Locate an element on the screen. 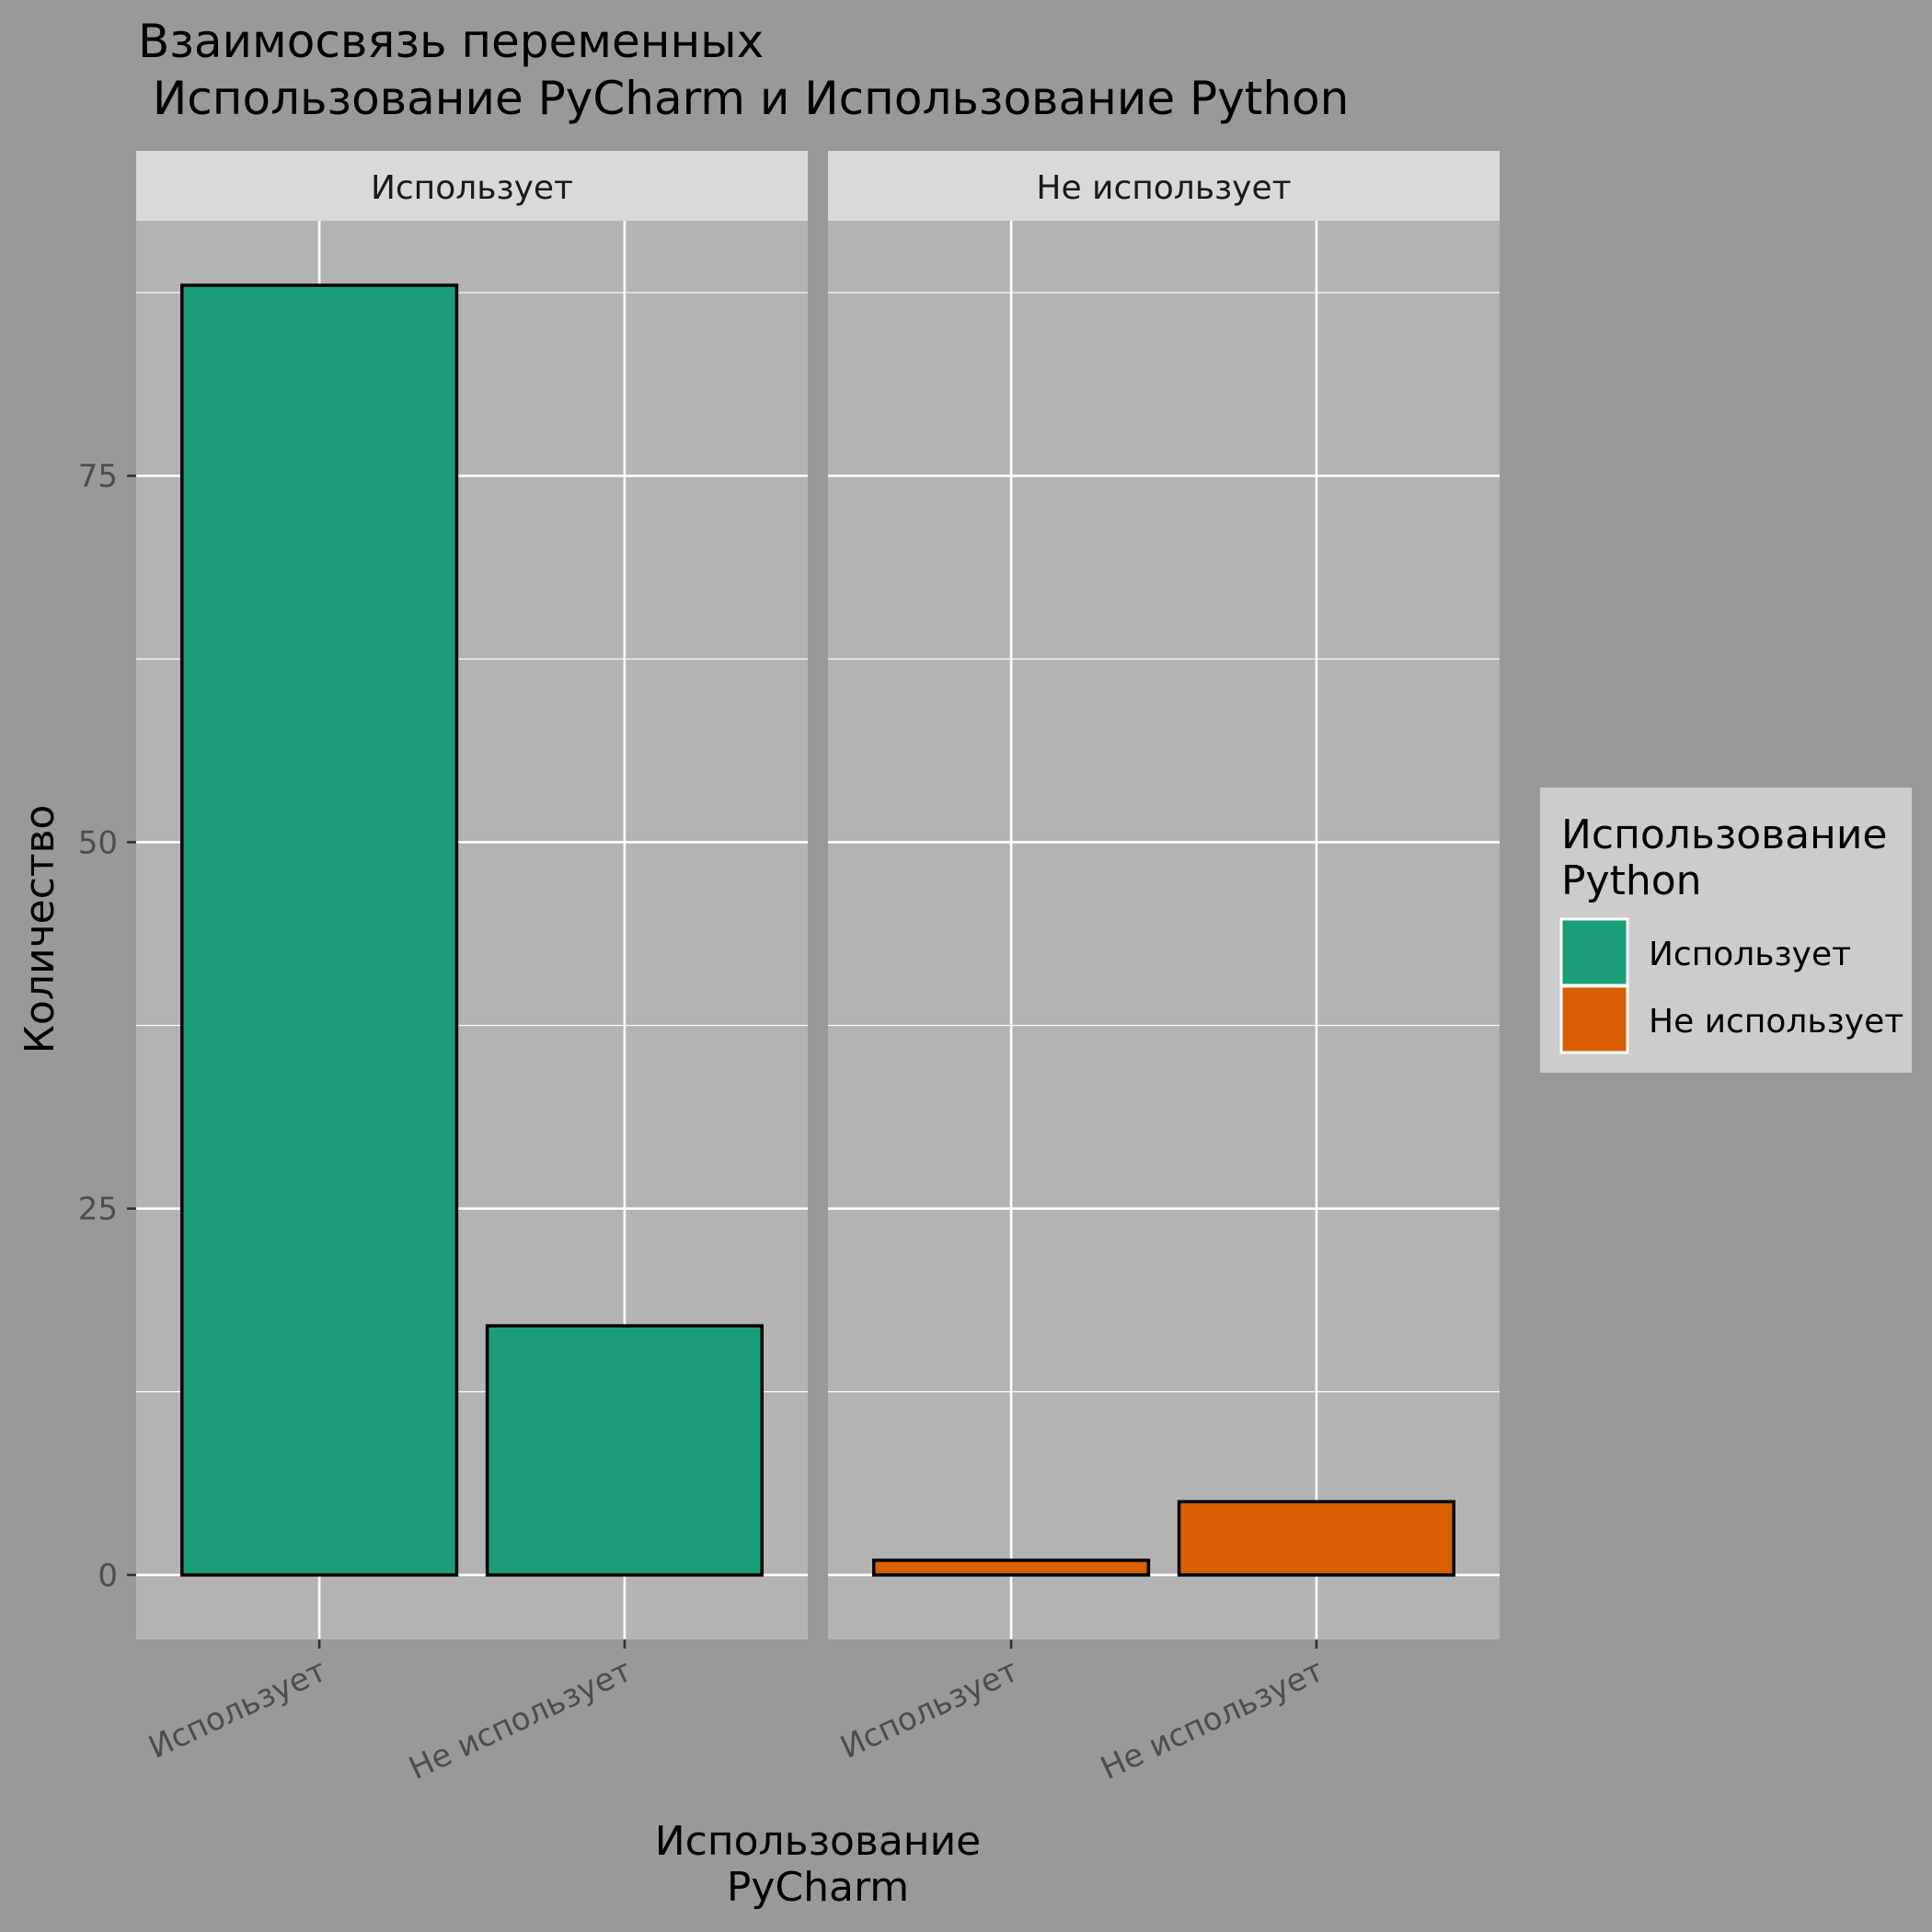  legend-label-uses: Использует is located at coordinates (1750, 954).